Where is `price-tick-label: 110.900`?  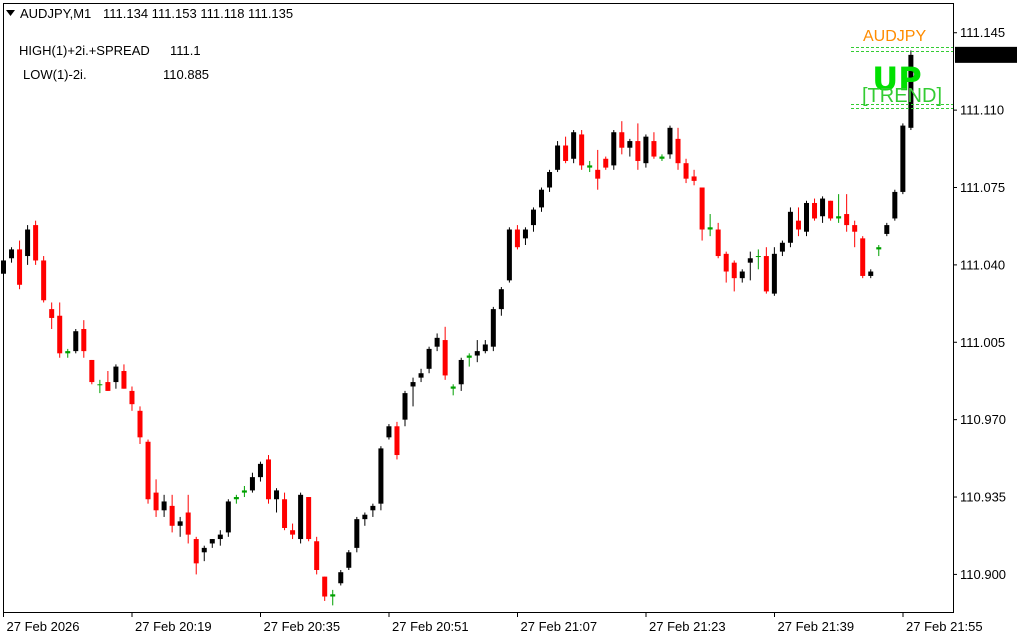
price-tick-label: 110.900 is located at coordinates (983, 574).